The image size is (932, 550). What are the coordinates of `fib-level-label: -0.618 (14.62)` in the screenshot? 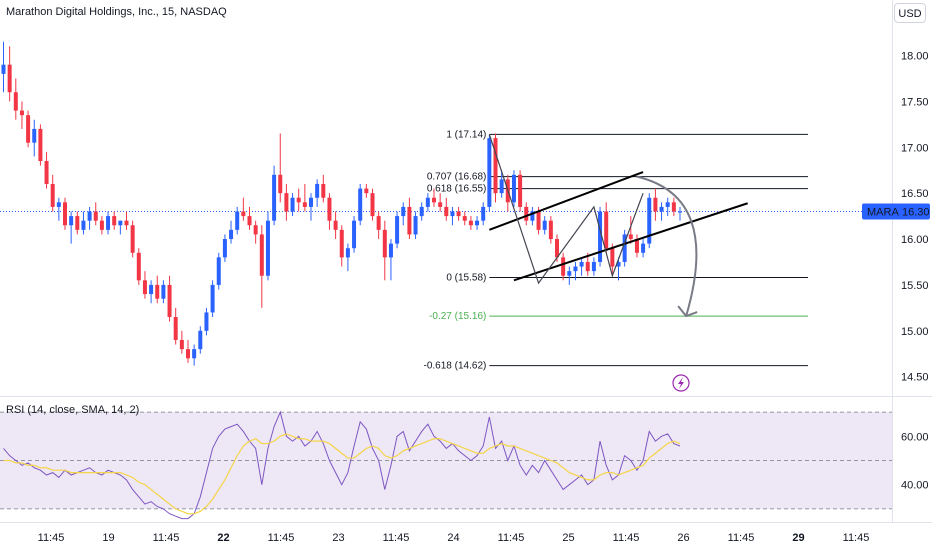 It's located at (455, 366).